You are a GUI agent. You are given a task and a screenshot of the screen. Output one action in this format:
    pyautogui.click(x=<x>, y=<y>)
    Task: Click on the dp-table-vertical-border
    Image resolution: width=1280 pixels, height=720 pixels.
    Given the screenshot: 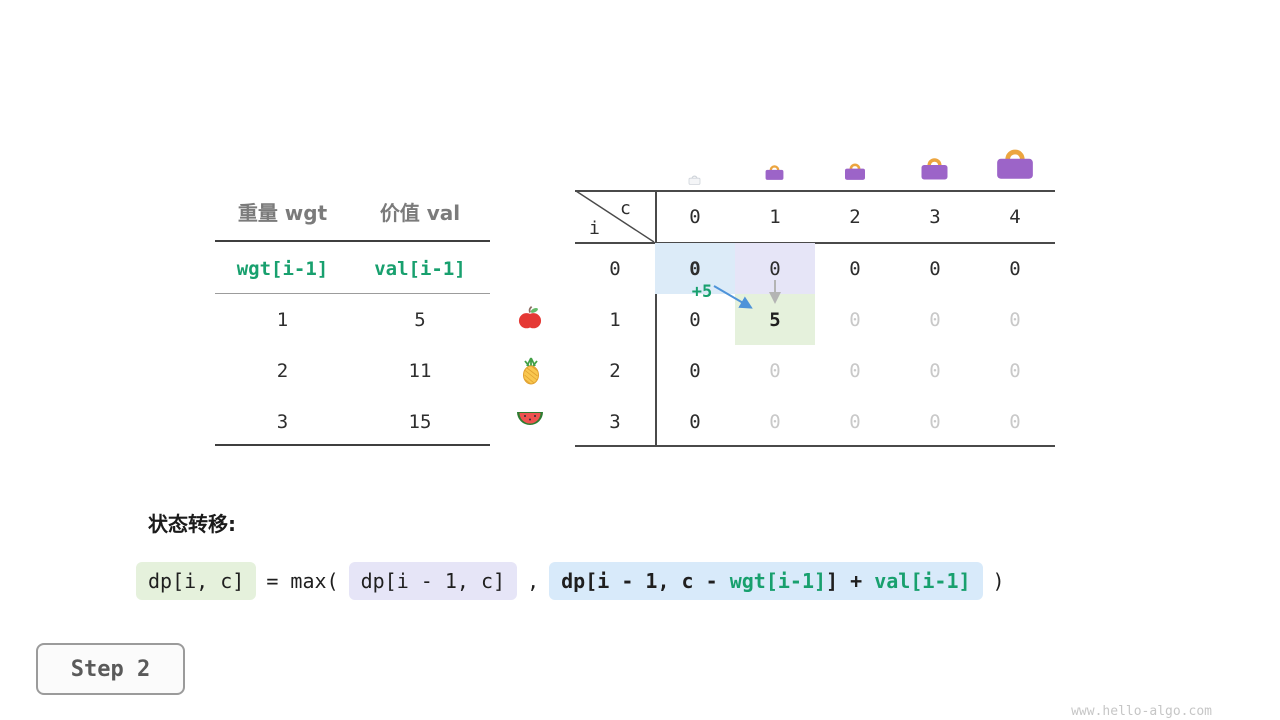 What is the action you would take?
    pyautogui.click(x=656, y=318)
    